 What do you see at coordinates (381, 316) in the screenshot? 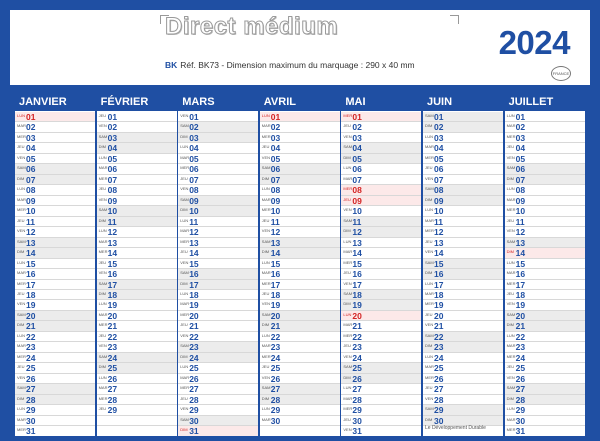
I see `day-row: LUN 20` at bounding box center [381, 316].